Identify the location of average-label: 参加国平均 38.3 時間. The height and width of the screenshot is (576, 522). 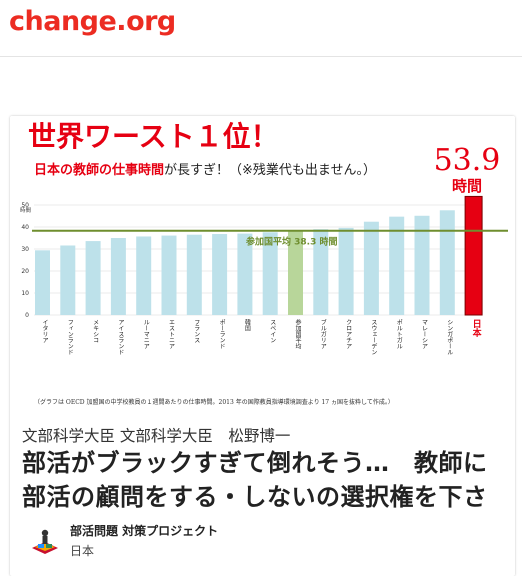
(291, 242).